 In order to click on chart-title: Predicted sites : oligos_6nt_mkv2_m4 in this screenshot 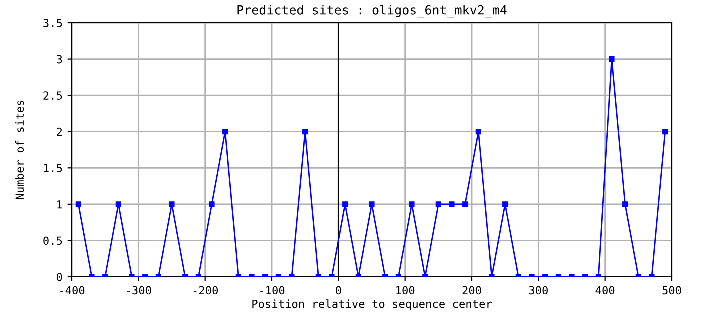, I will do `click(372, 11)`.